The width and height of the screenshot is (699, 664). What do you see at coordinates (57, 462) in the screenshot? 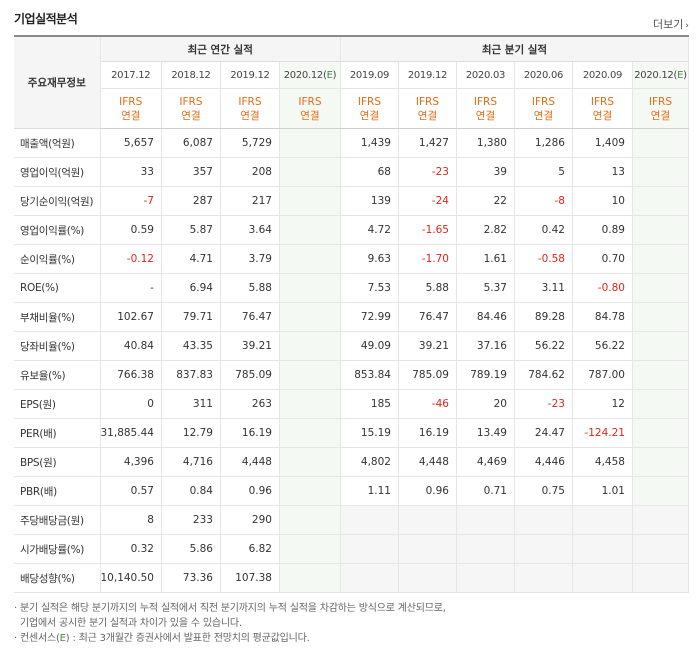
I see `row-label: BPS(원)` at bounding box center [57, 462].